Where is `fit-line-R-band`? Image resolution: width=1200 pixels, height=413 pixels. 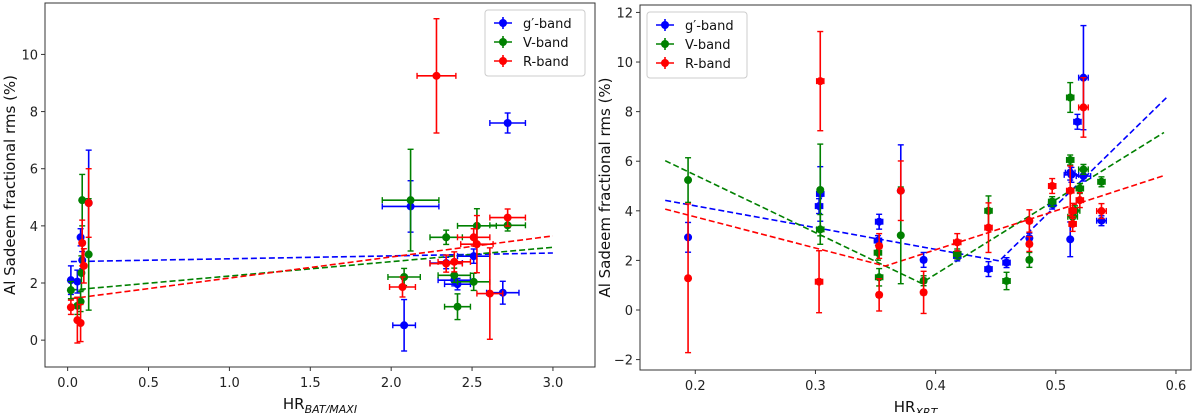 fit-line-R-band is located at coordinates (914, 220).